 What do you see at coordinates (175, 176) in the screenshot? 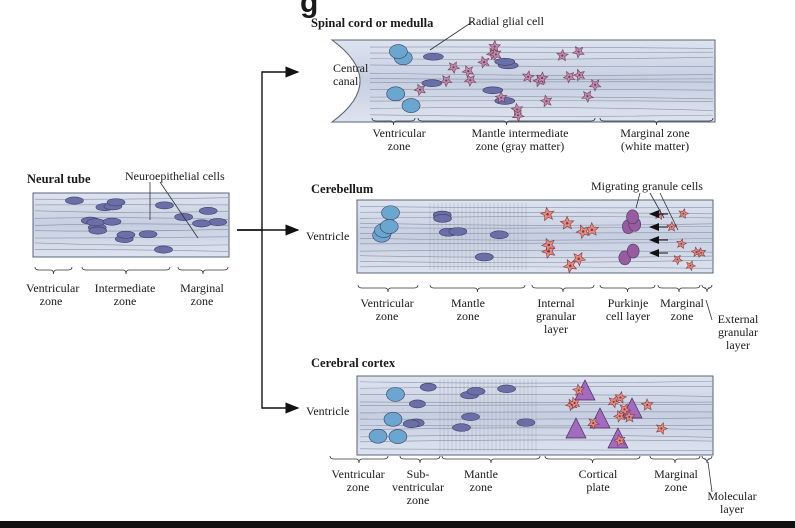
I see `neuroepithelial-callout: Neuroepithelial cells` at bounding box center [175, 176].